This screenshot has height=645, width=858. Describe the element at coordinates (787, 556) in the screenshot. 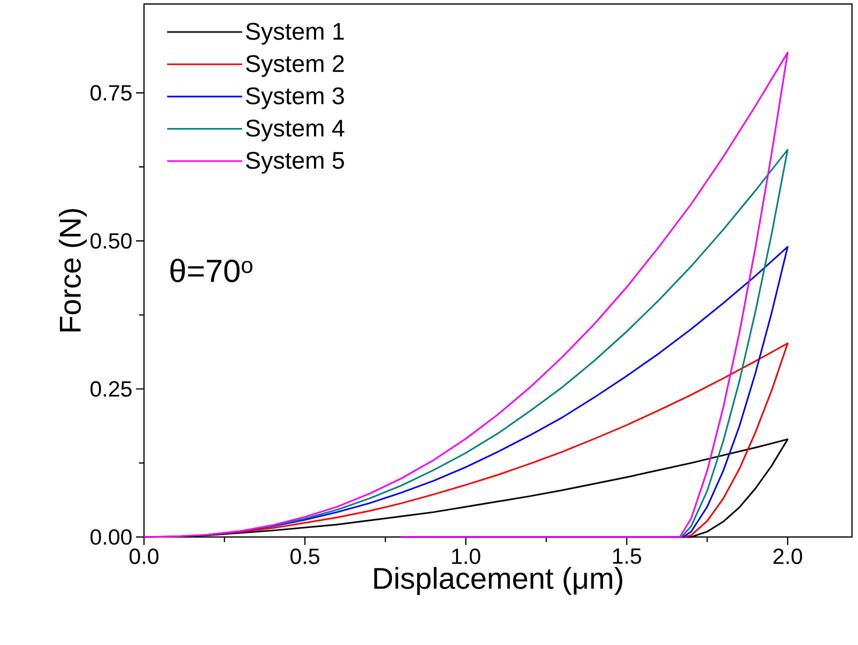

I see `x-tick-label: 2.0` at that location.